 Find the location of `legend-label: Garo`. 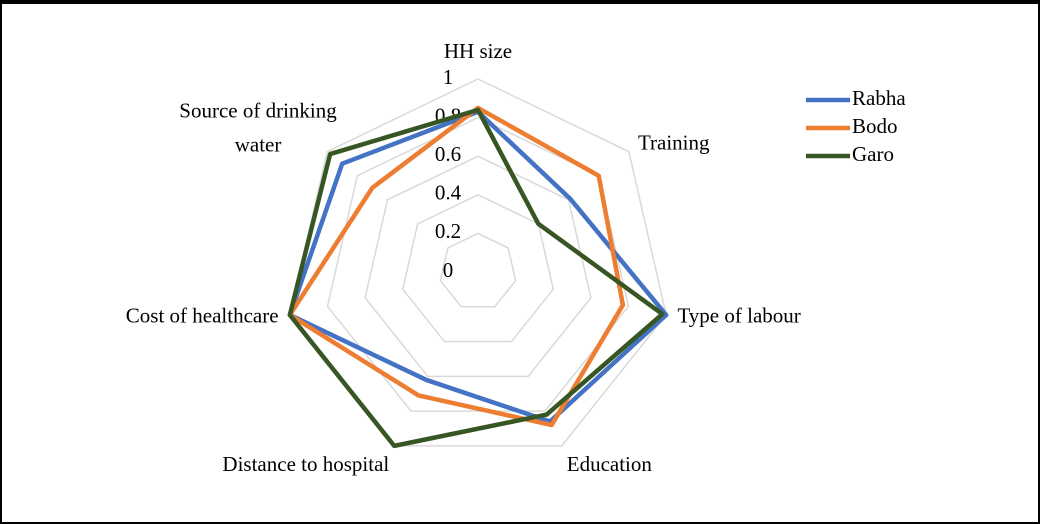

legend-label: Garo is located at coordinates (873, 154).